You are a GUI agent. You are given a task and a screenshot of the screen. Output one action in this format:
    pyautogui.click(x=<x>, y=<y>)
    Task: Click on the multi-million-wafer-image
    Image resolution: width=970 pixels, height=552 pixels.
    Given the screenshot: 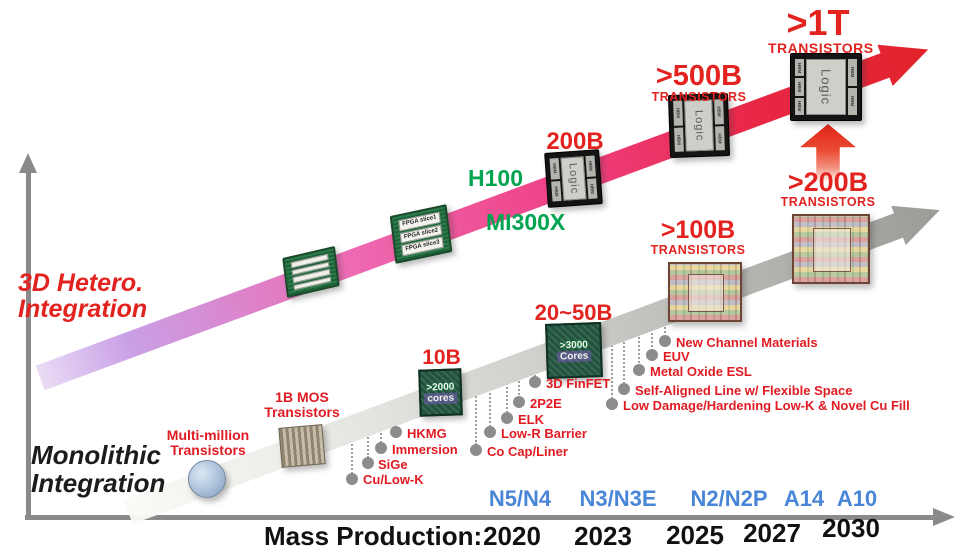 What is the action you would take?
    pyautogui.click(x=207, y=479)
    